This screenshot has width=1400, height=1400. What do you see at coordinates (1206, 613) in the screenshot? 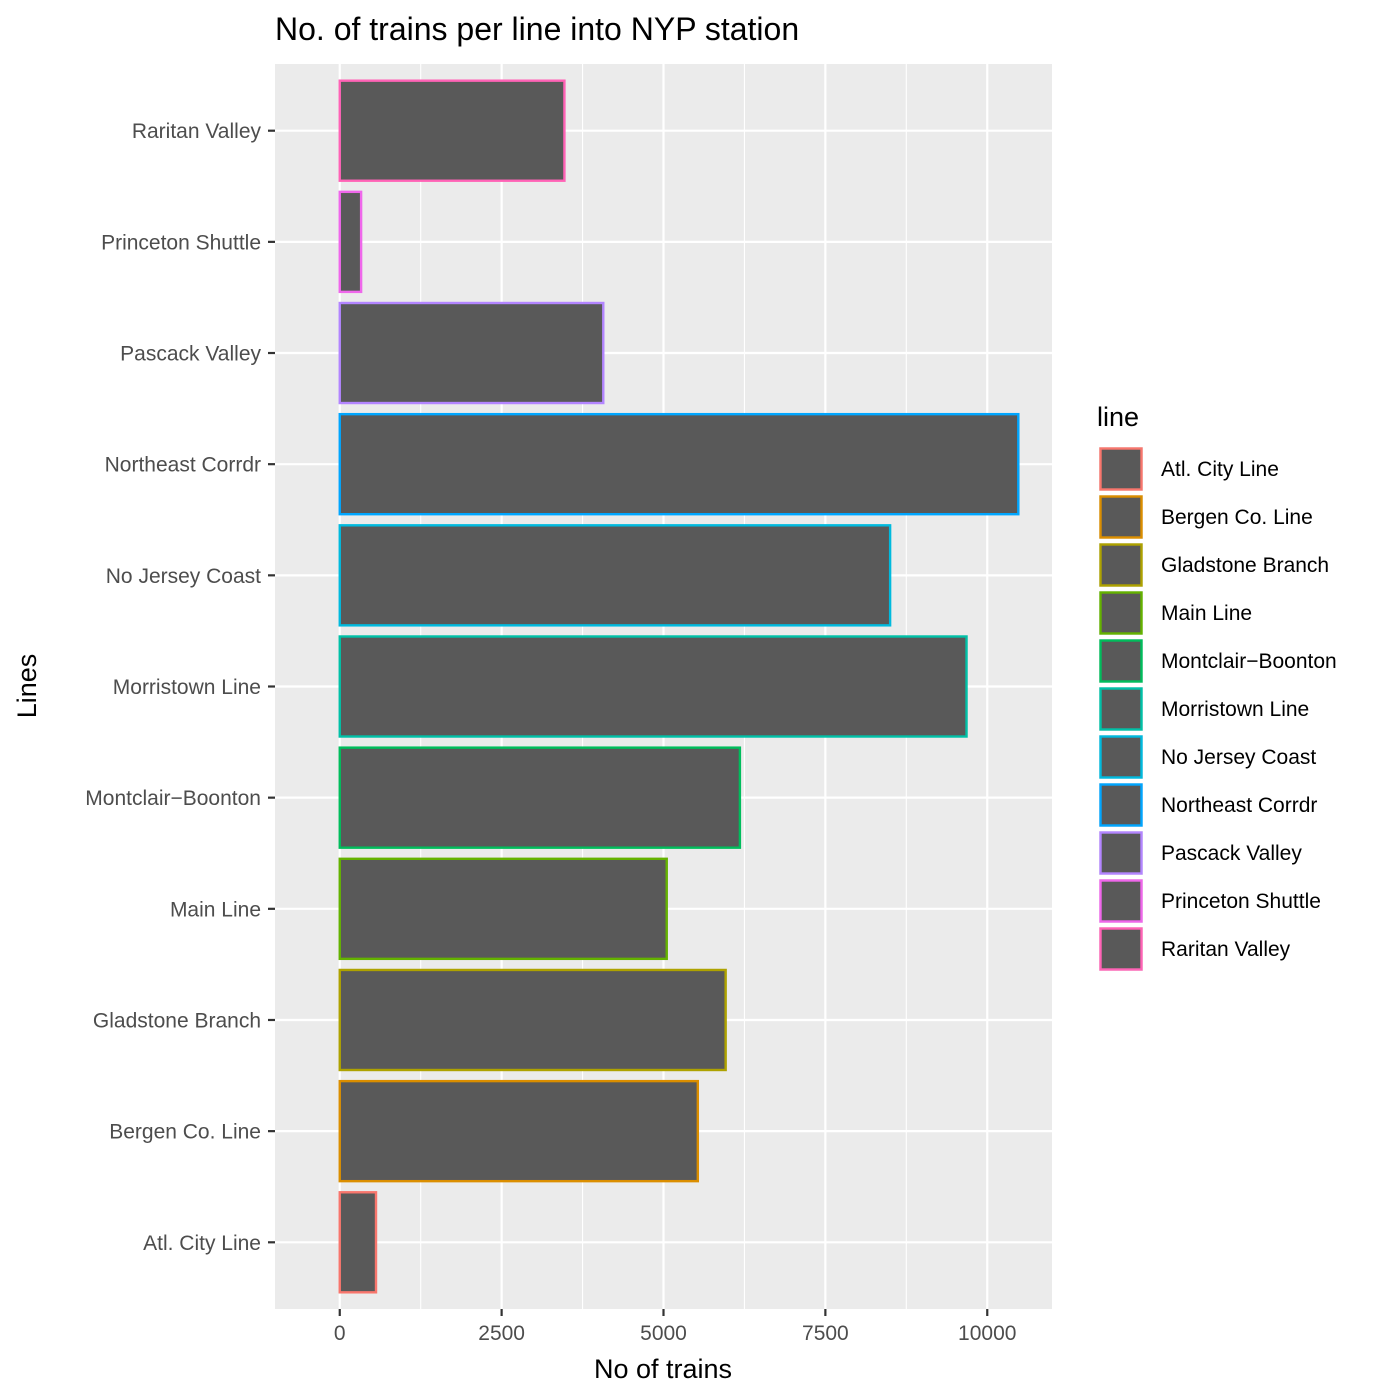
I see `legend-label: Main Line` at bounding box center [1206, 613].